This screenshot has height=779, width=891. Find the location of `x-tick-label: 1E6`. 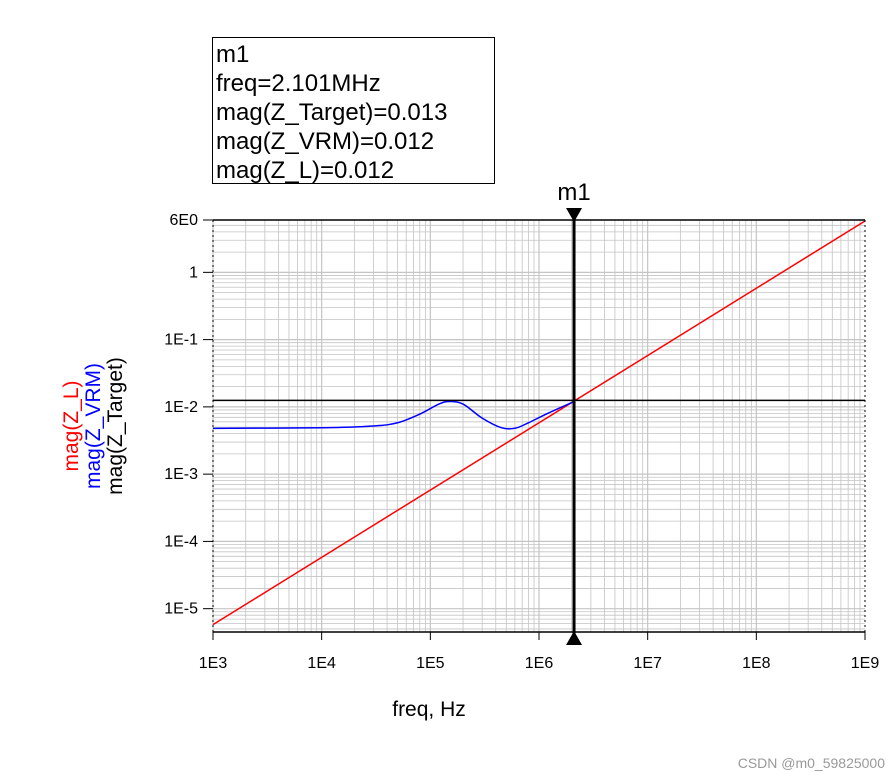

x-tick-label: 1E6 is located at coordinates (539, 663).